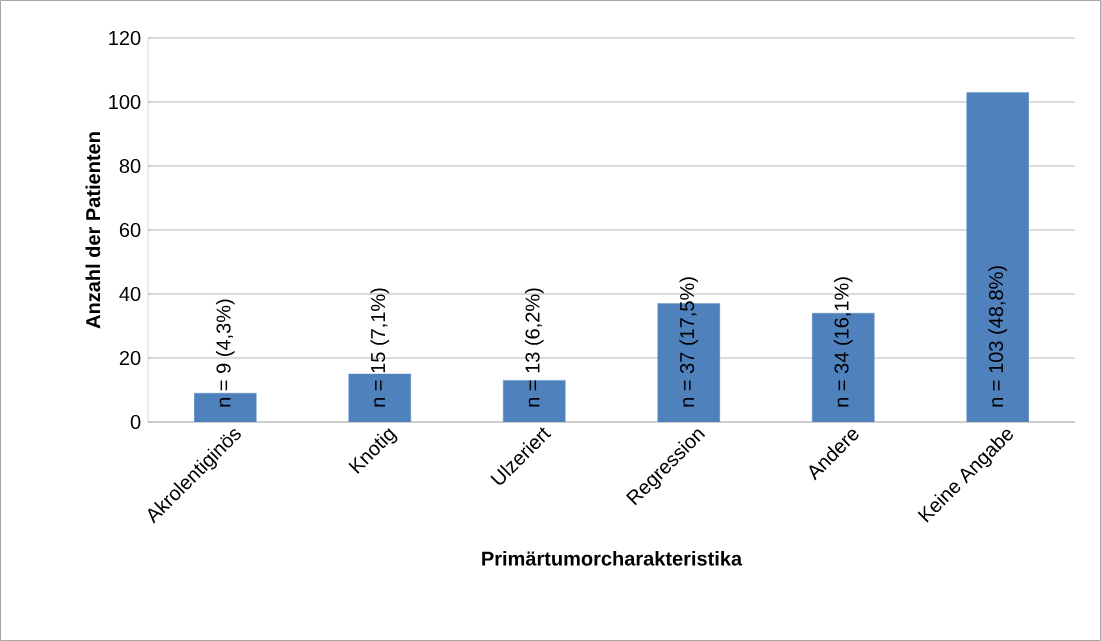 The image size is (1101, 641). Describe the element at coordinates (130, 166) in the screenshot. I see `y-tick-label: 80` at that location.